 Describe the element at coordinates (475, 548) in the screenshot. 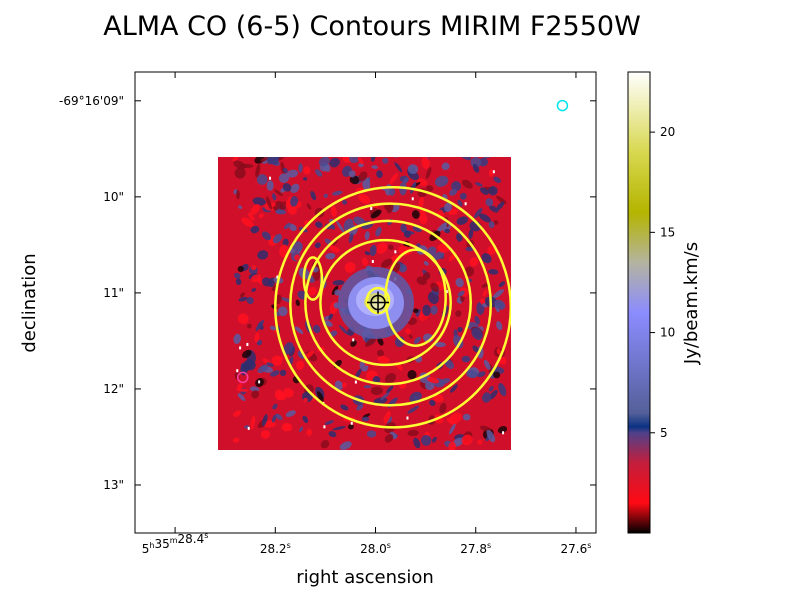

I see `x-tick-label: 27.8s` at that location.